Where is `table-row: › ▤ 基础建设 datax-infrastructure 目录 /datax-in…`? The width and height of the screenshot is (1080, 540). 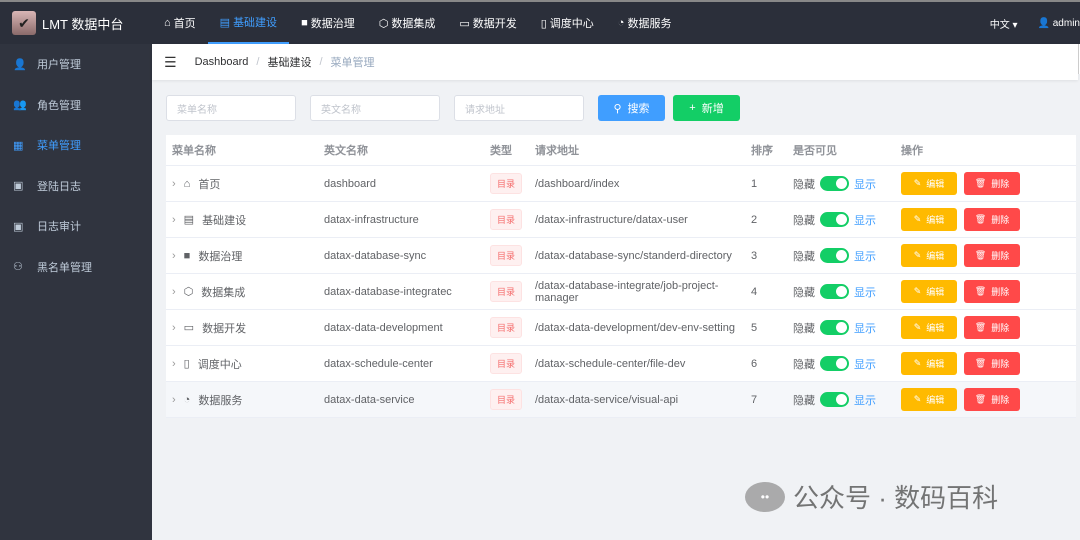
table-row: › ▤ 基础建设 datax-infrastructure 目录 /datax-in… is located at coordinates (621, 220).